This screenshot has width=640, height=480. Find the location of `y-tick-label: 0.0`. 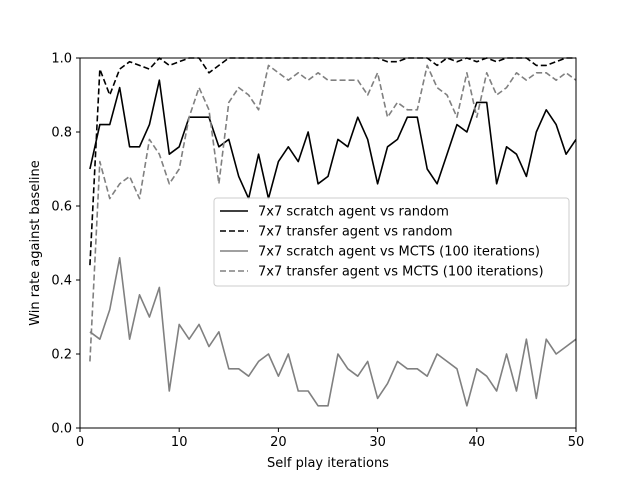

y-tick-label: 0.0 is located at coordinates (61, 429).